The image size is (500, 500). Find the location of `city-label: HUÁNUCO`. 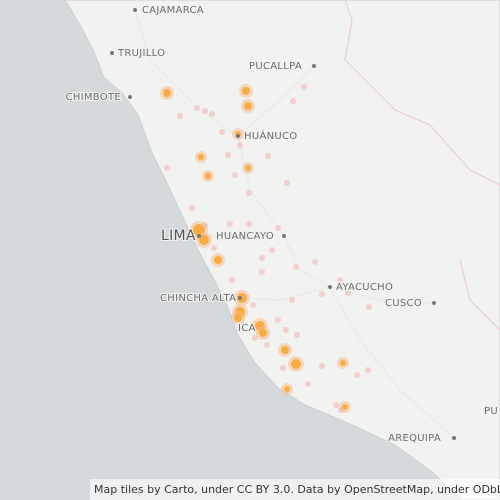

city-label: HUÁNUCO is located at coordinates (270, 135).